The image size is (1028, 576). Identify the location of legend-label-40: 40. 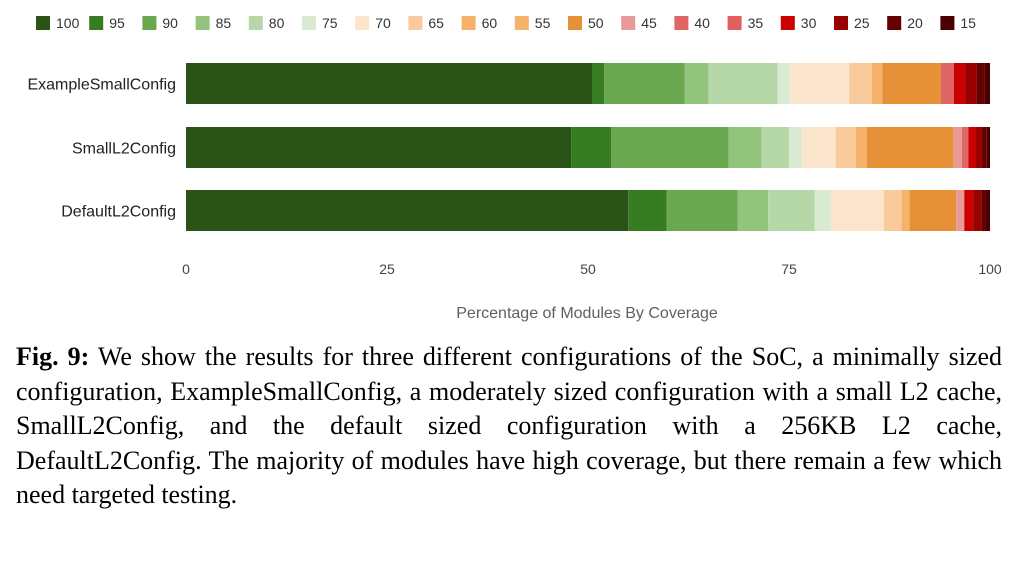
(702, 23).